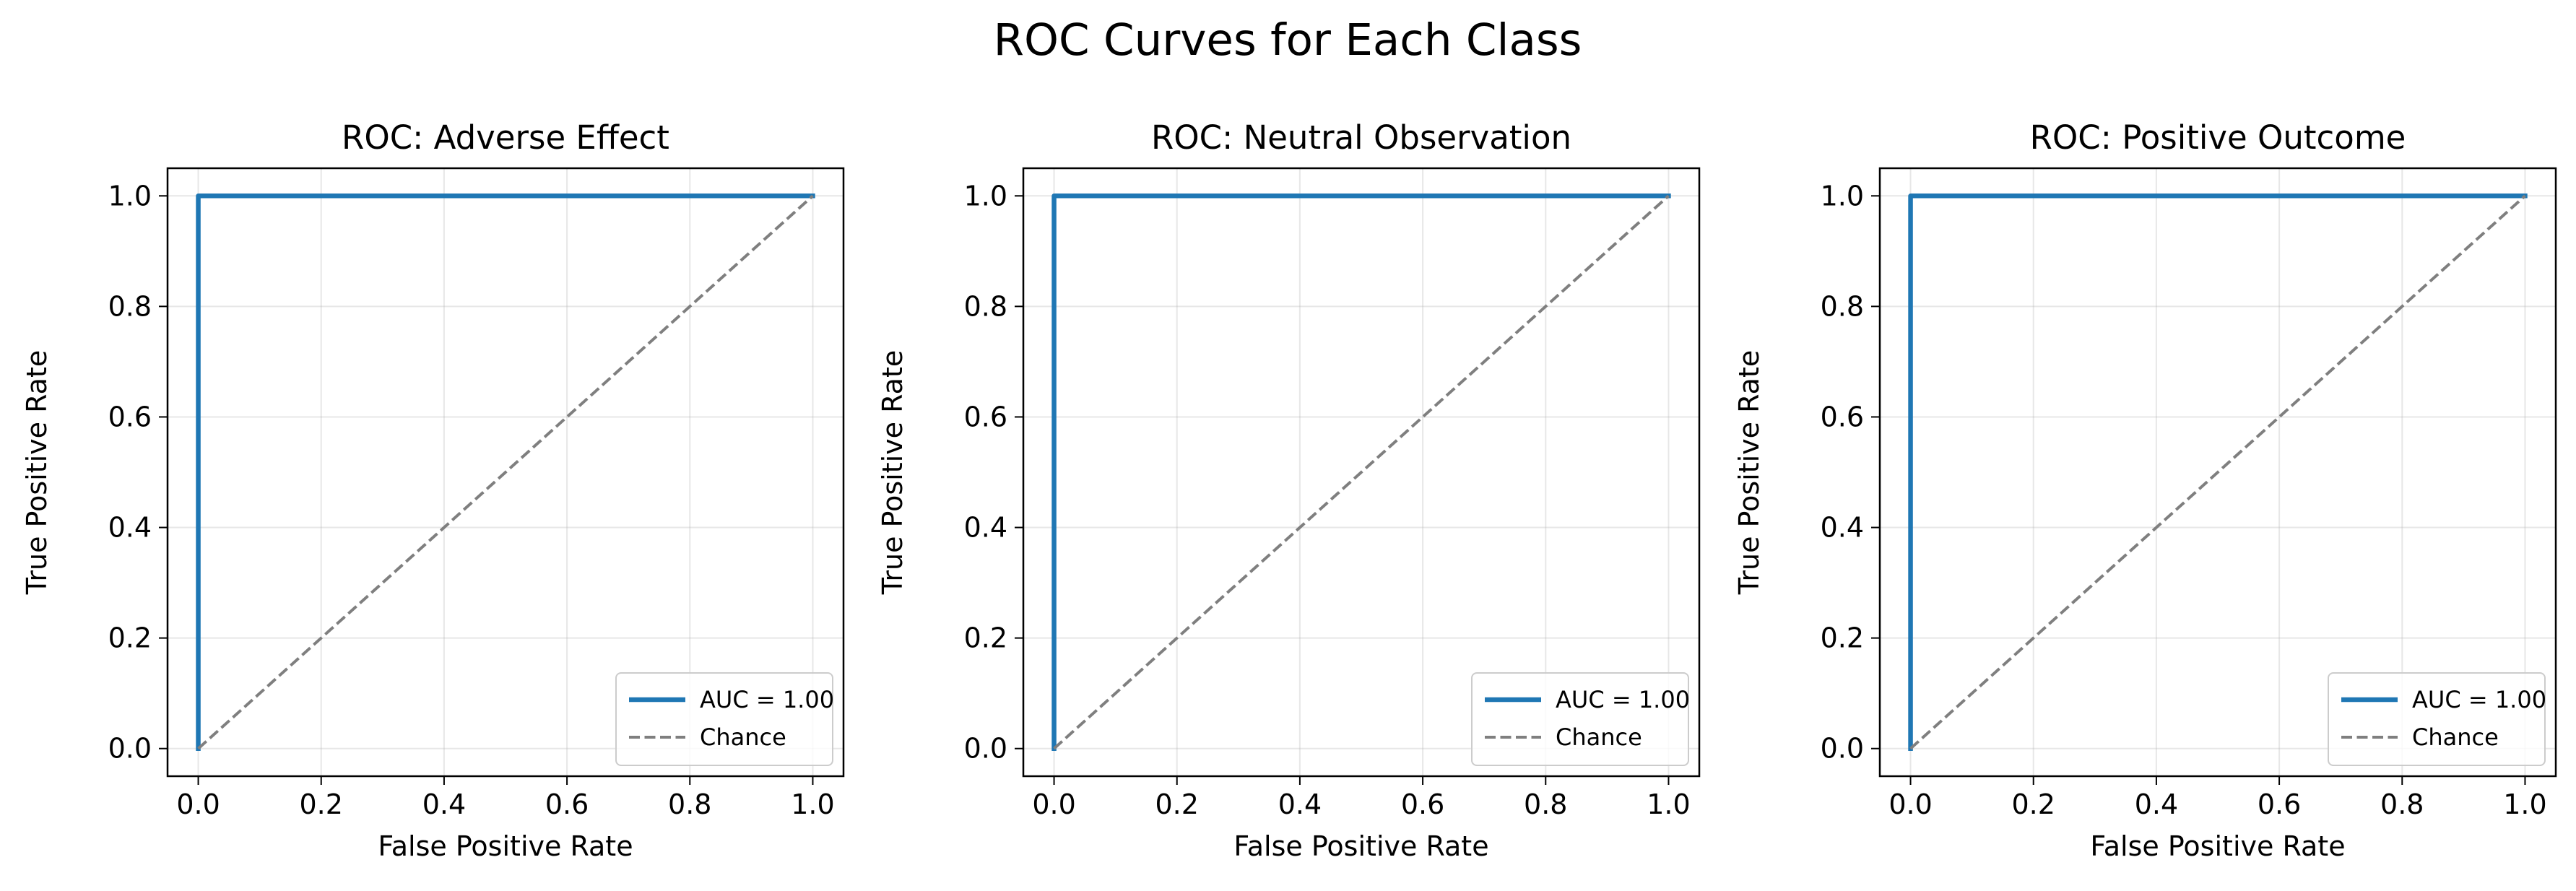 Image resolution: width=2576 pixels, height=891 pixels. I want to click on panel-title: ROC: Adverse Effect, so click(505, 137).